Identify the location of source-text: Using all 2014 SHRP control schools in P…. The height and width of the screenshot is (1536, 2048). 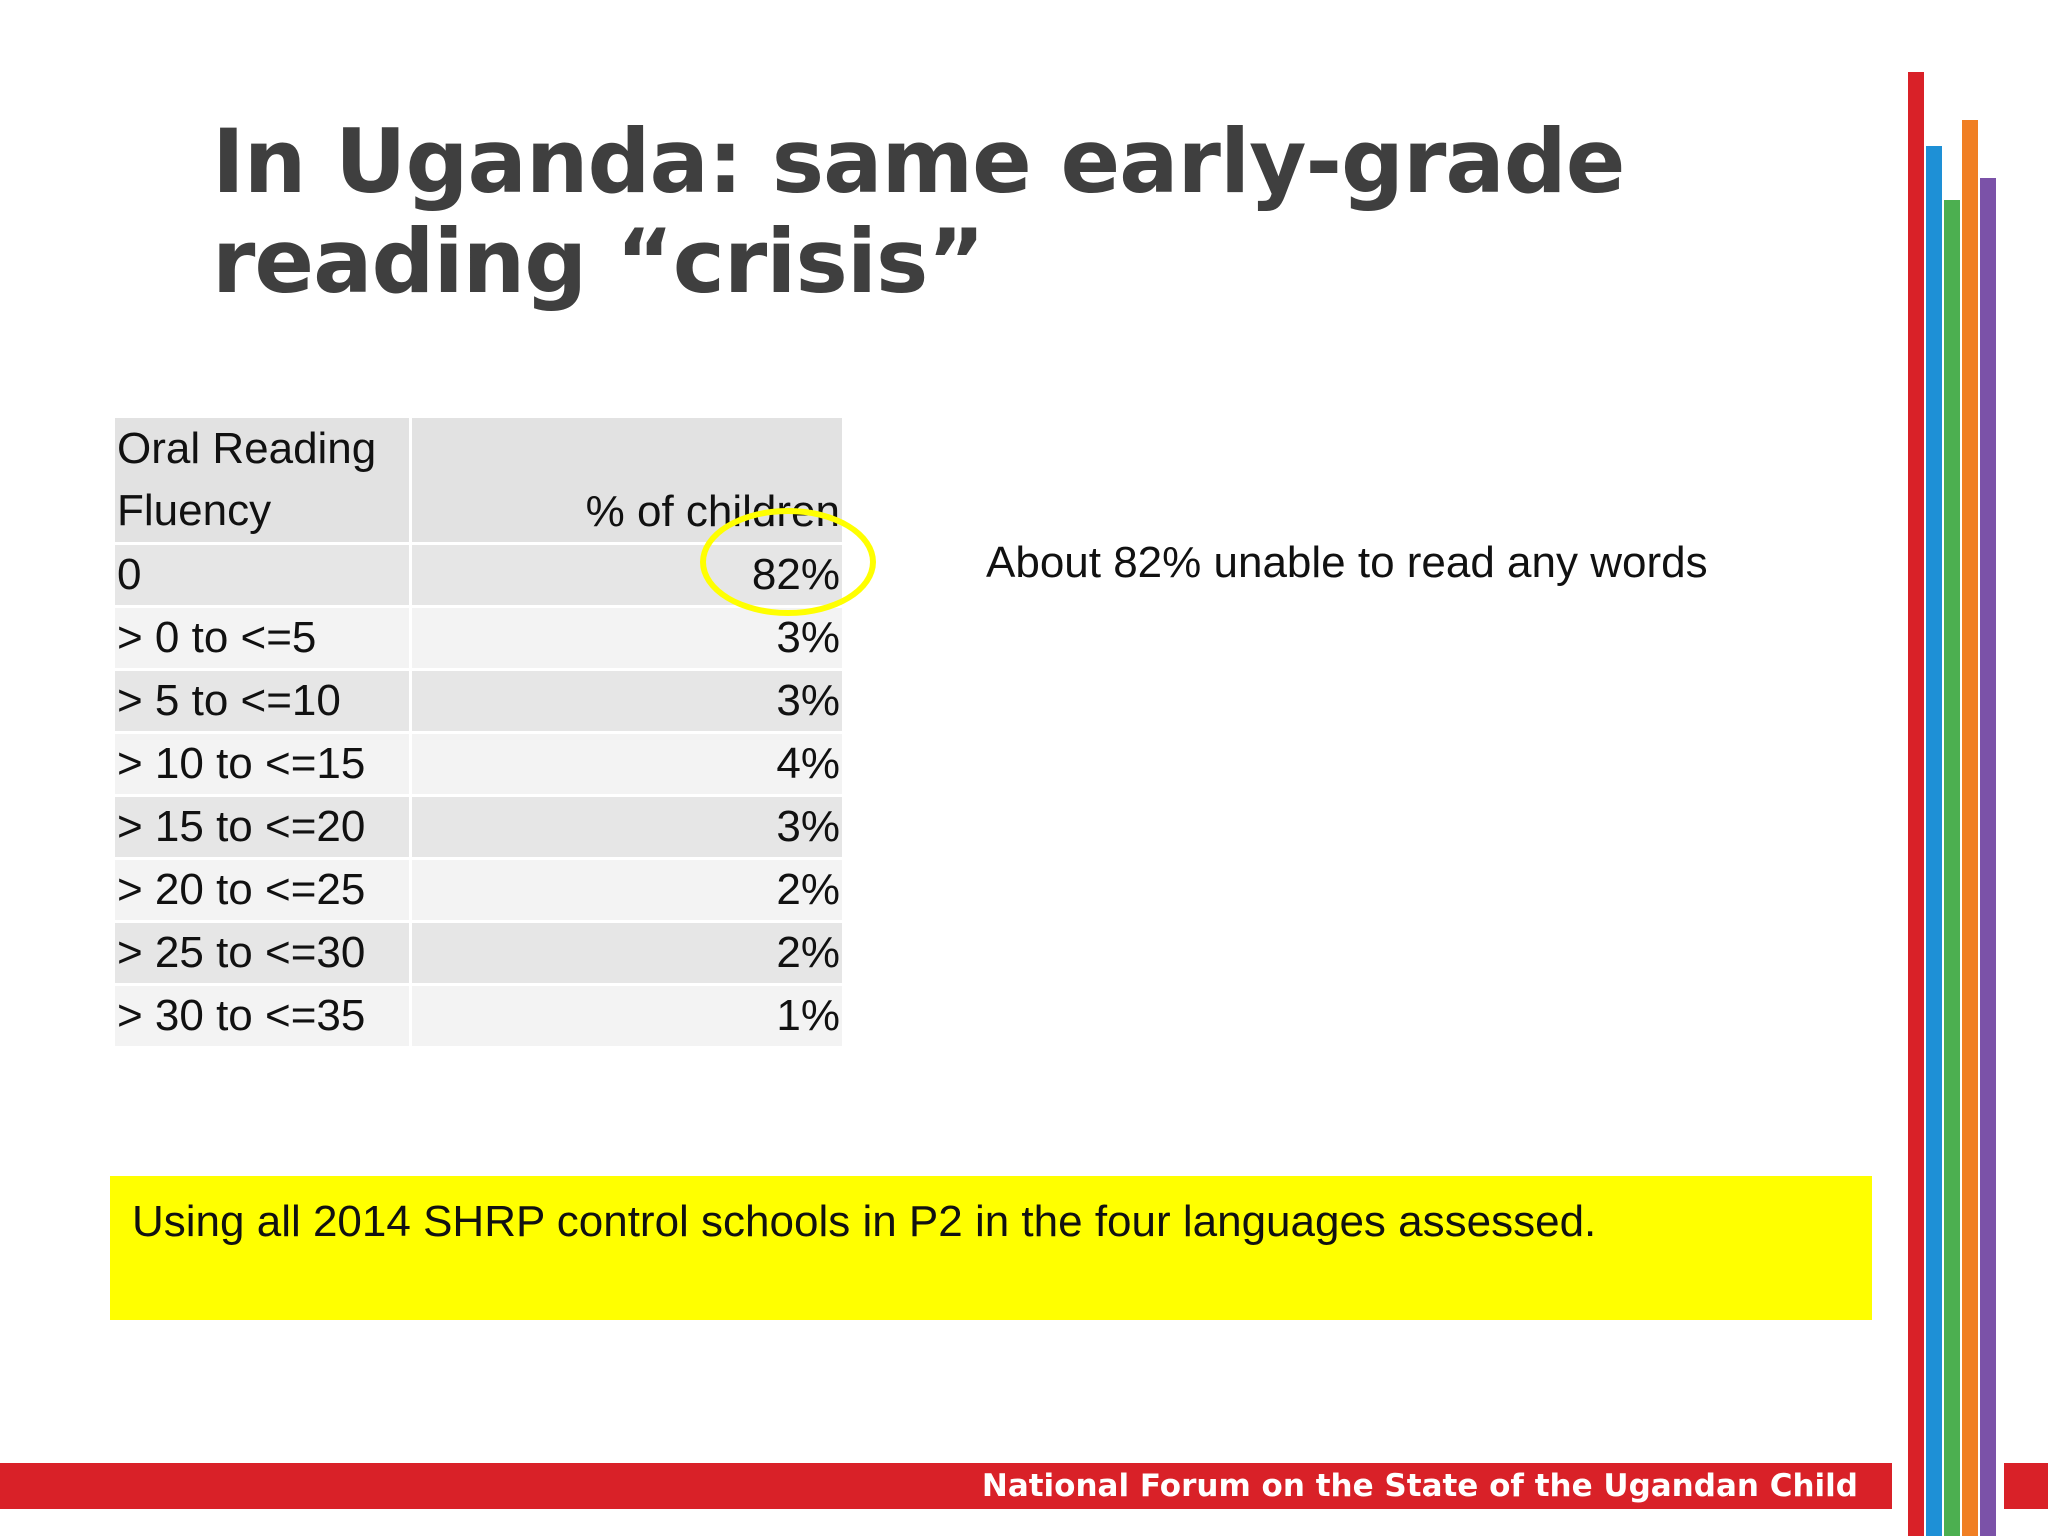
(864, 1221).